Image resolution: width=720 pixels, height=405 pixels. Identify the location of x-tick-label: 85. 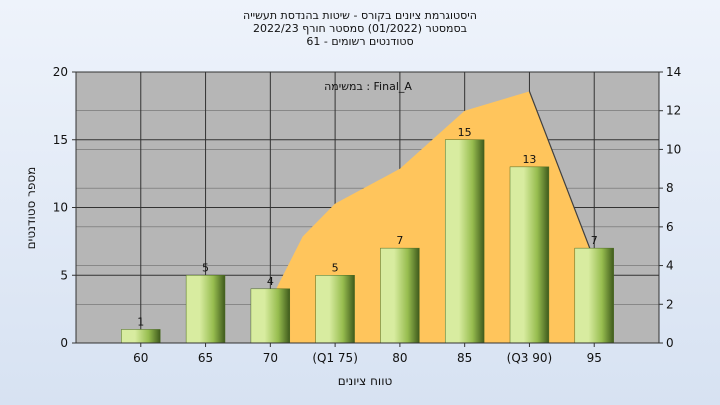
(464, 358).